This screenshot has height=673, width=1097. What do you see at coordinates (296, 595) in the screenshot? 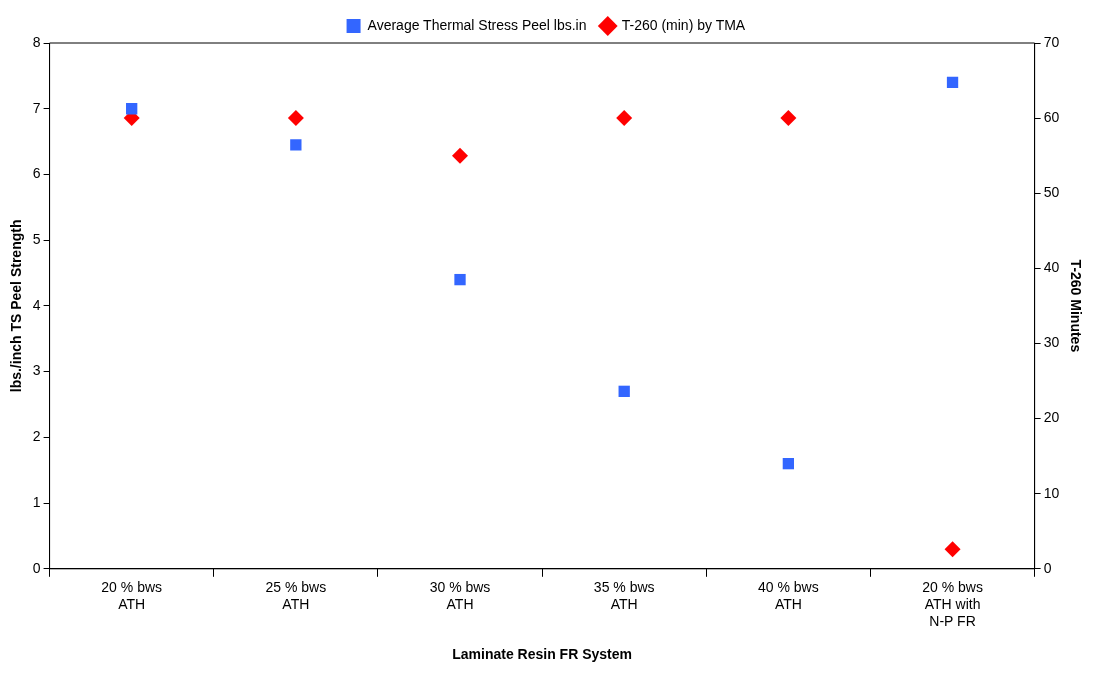
I see `x-tick-label: 25 % bws ATH` at bounding box center [296, 595].